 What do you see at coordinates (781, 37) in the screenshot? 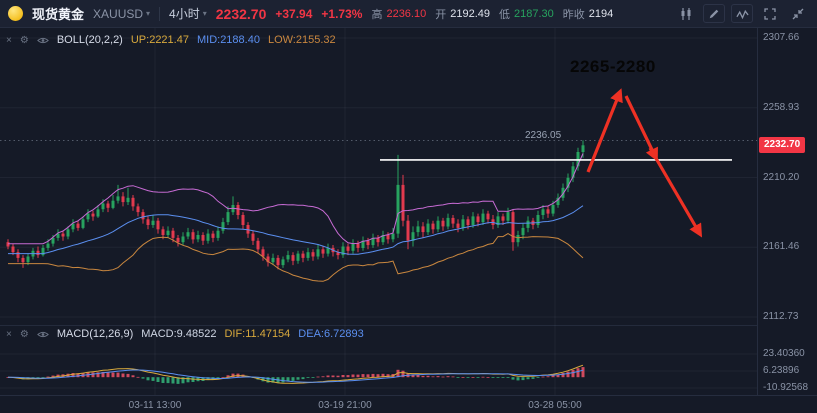
I see `price-tick: 2307.66` at bounding box center [781, 37].